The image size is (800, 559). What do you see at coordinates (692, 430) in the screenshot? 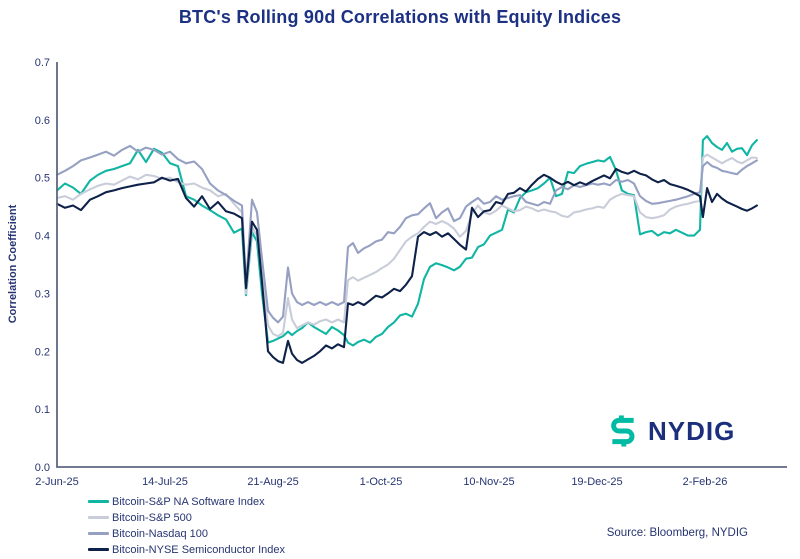
I see `nydig-logo-text: NYDIG` at bounding box center [692, 430].